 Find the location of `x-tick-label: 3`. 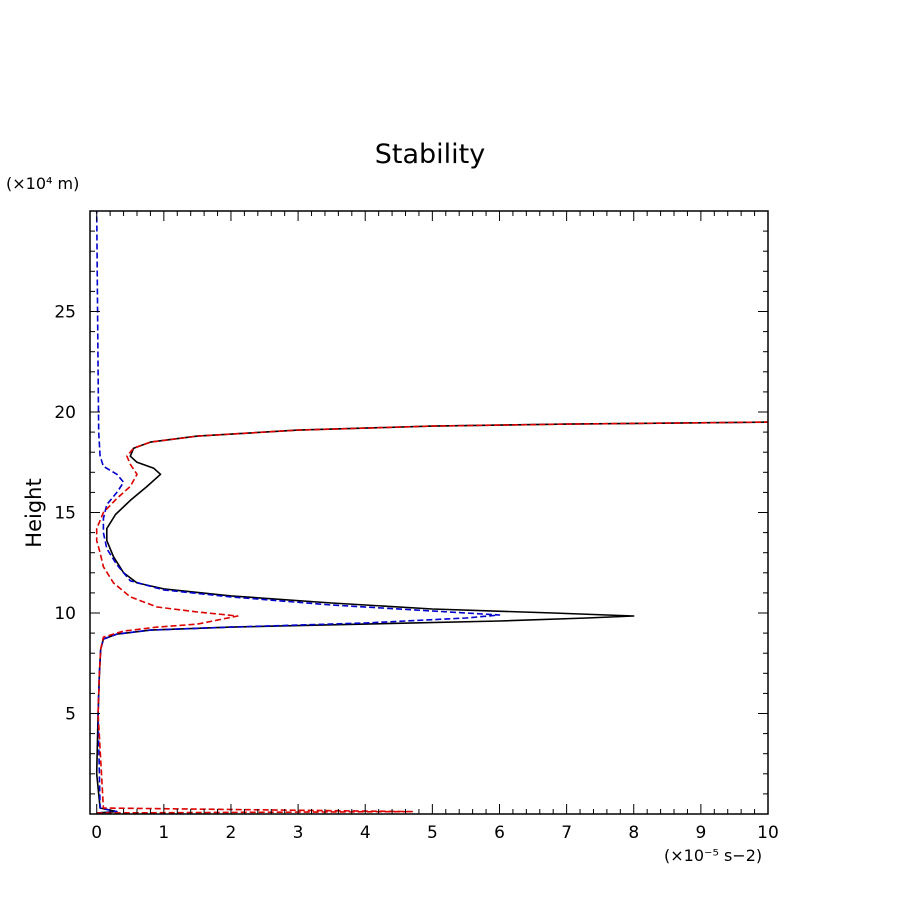

x-tick-label: 3 is located at coordinates (298, 833).